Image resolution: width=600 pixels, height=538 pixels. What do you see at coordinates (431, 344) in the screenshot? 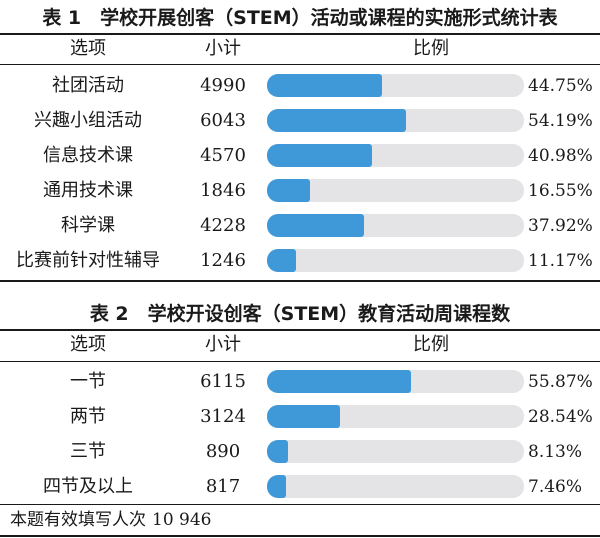
I see `table2-header-ratio: 比例` at bounding box center [431, 344].